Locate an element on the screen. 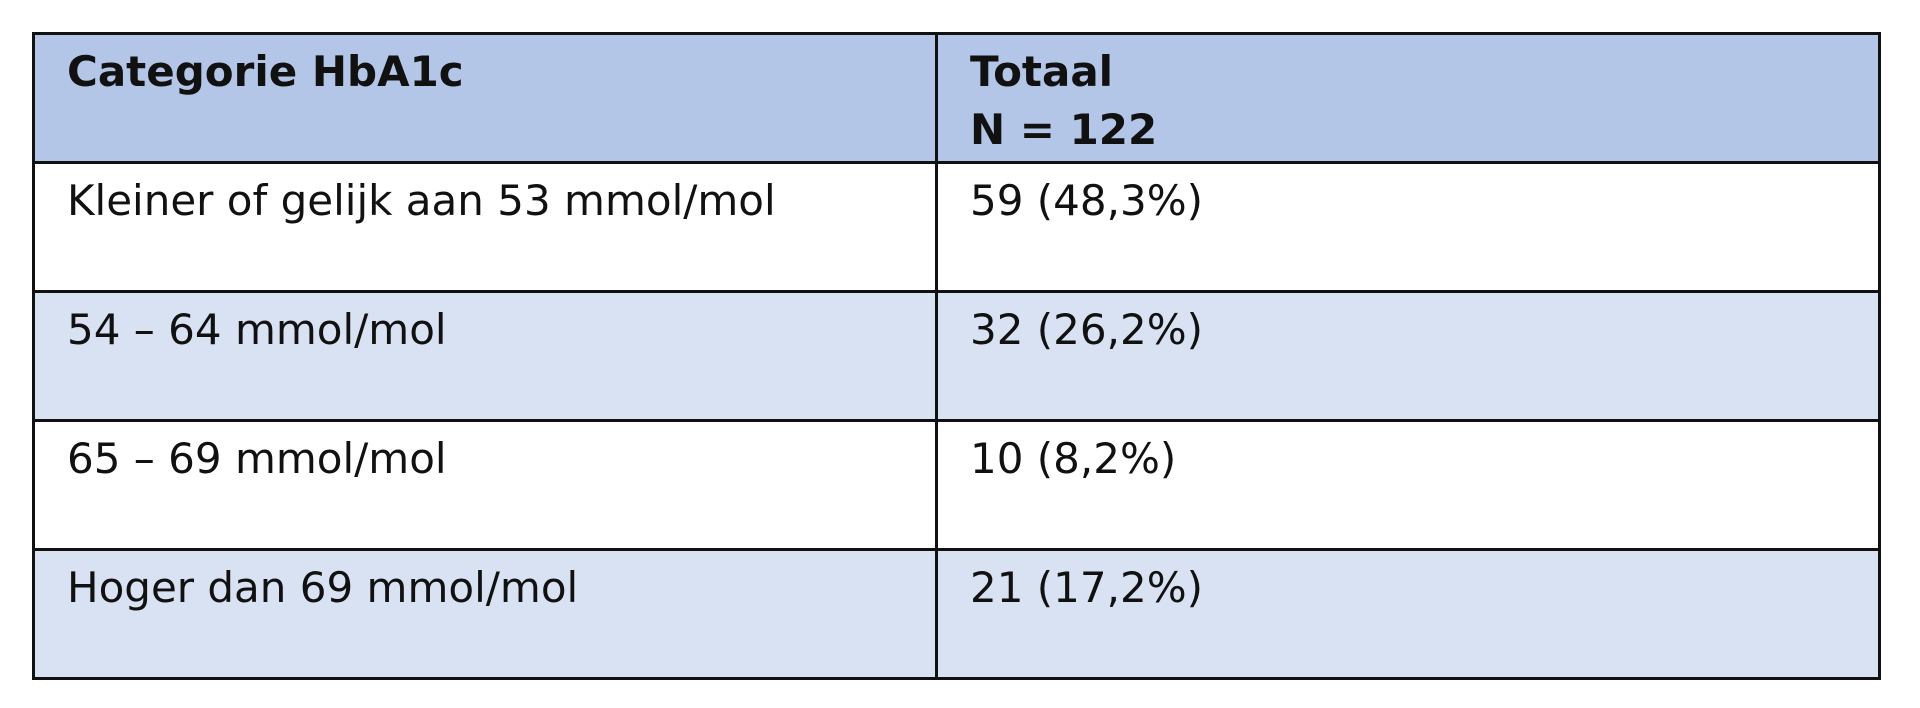 This screenshot has height=708, width=1920. header-text: N = 122 is located at coordinates (1064, 129).